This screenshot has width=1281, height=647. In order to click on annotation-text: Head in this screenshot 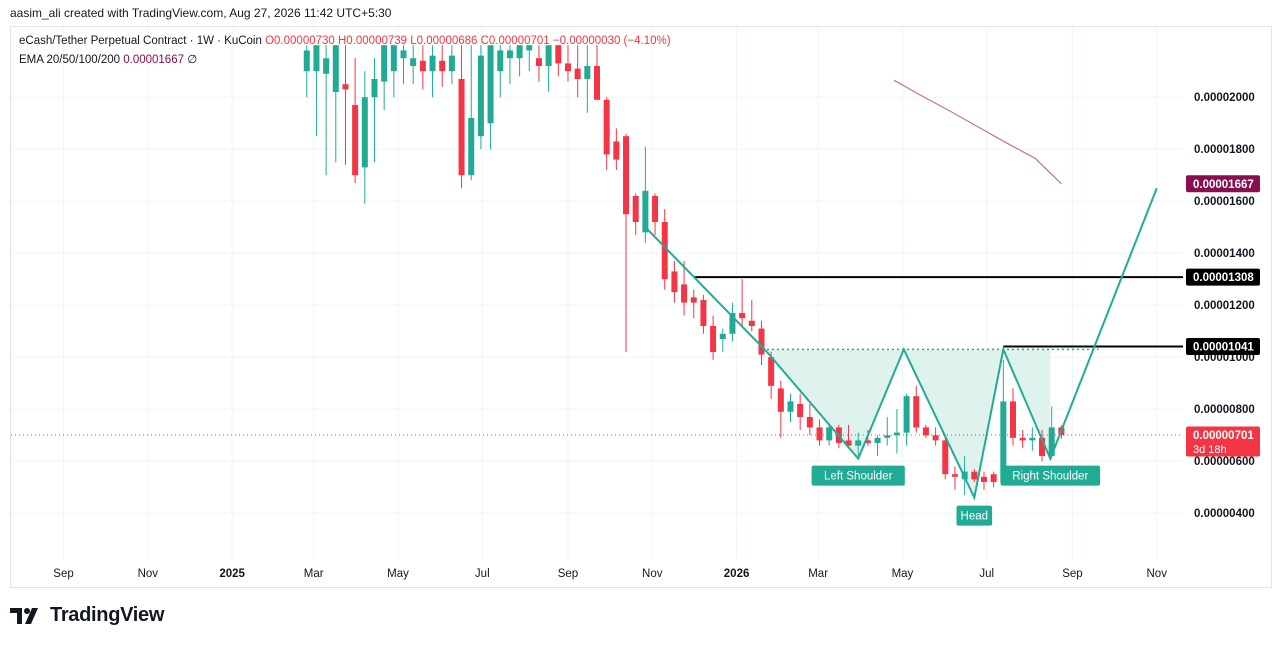, I will do `click(975, 517)`.